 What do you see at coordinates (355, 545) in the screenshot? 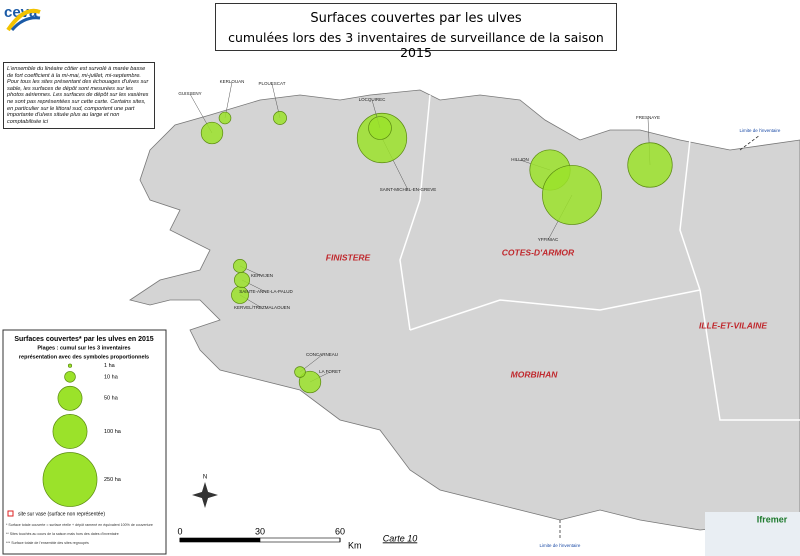
I see `scale-unit: Km` at bounding box center [355, 545].